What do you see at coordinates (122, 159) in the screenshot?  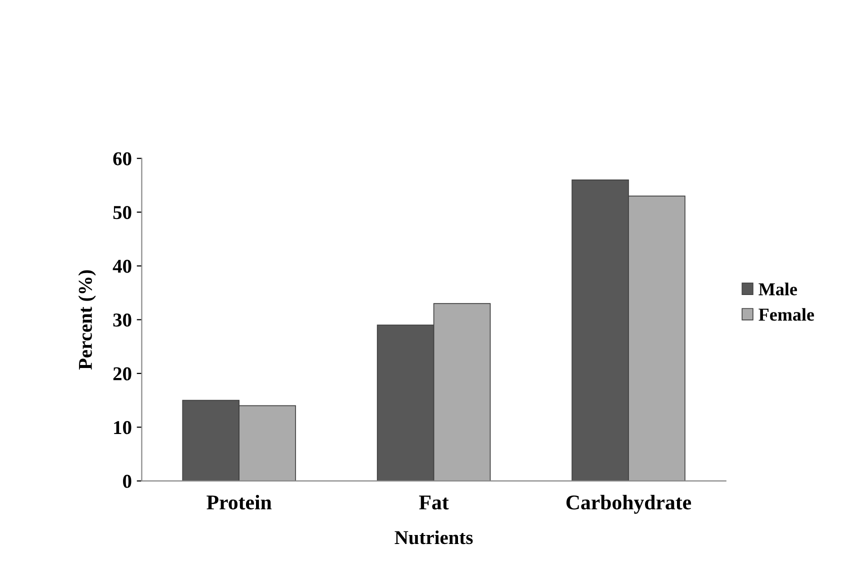 I see `y-tick-label: 60` at bounding box center [122, 159].